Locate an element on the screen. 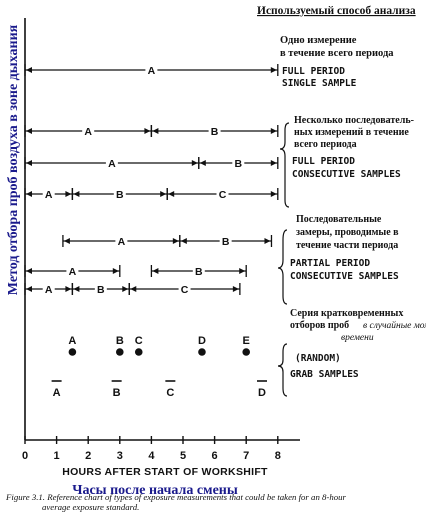  group2-en-line2: CONSECUTIVE SAMPLES is located at coordinates (346, 174).